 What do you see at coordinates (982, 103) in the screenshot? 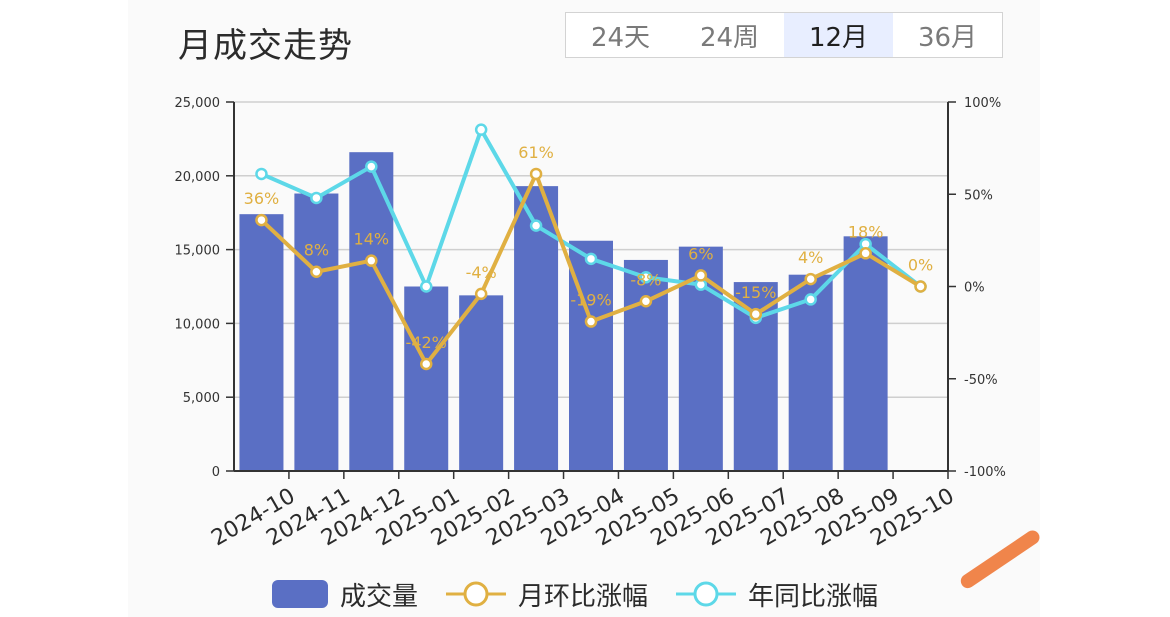
I see `right-axis-tick-label: 100%` at bounding box center [982, 103].